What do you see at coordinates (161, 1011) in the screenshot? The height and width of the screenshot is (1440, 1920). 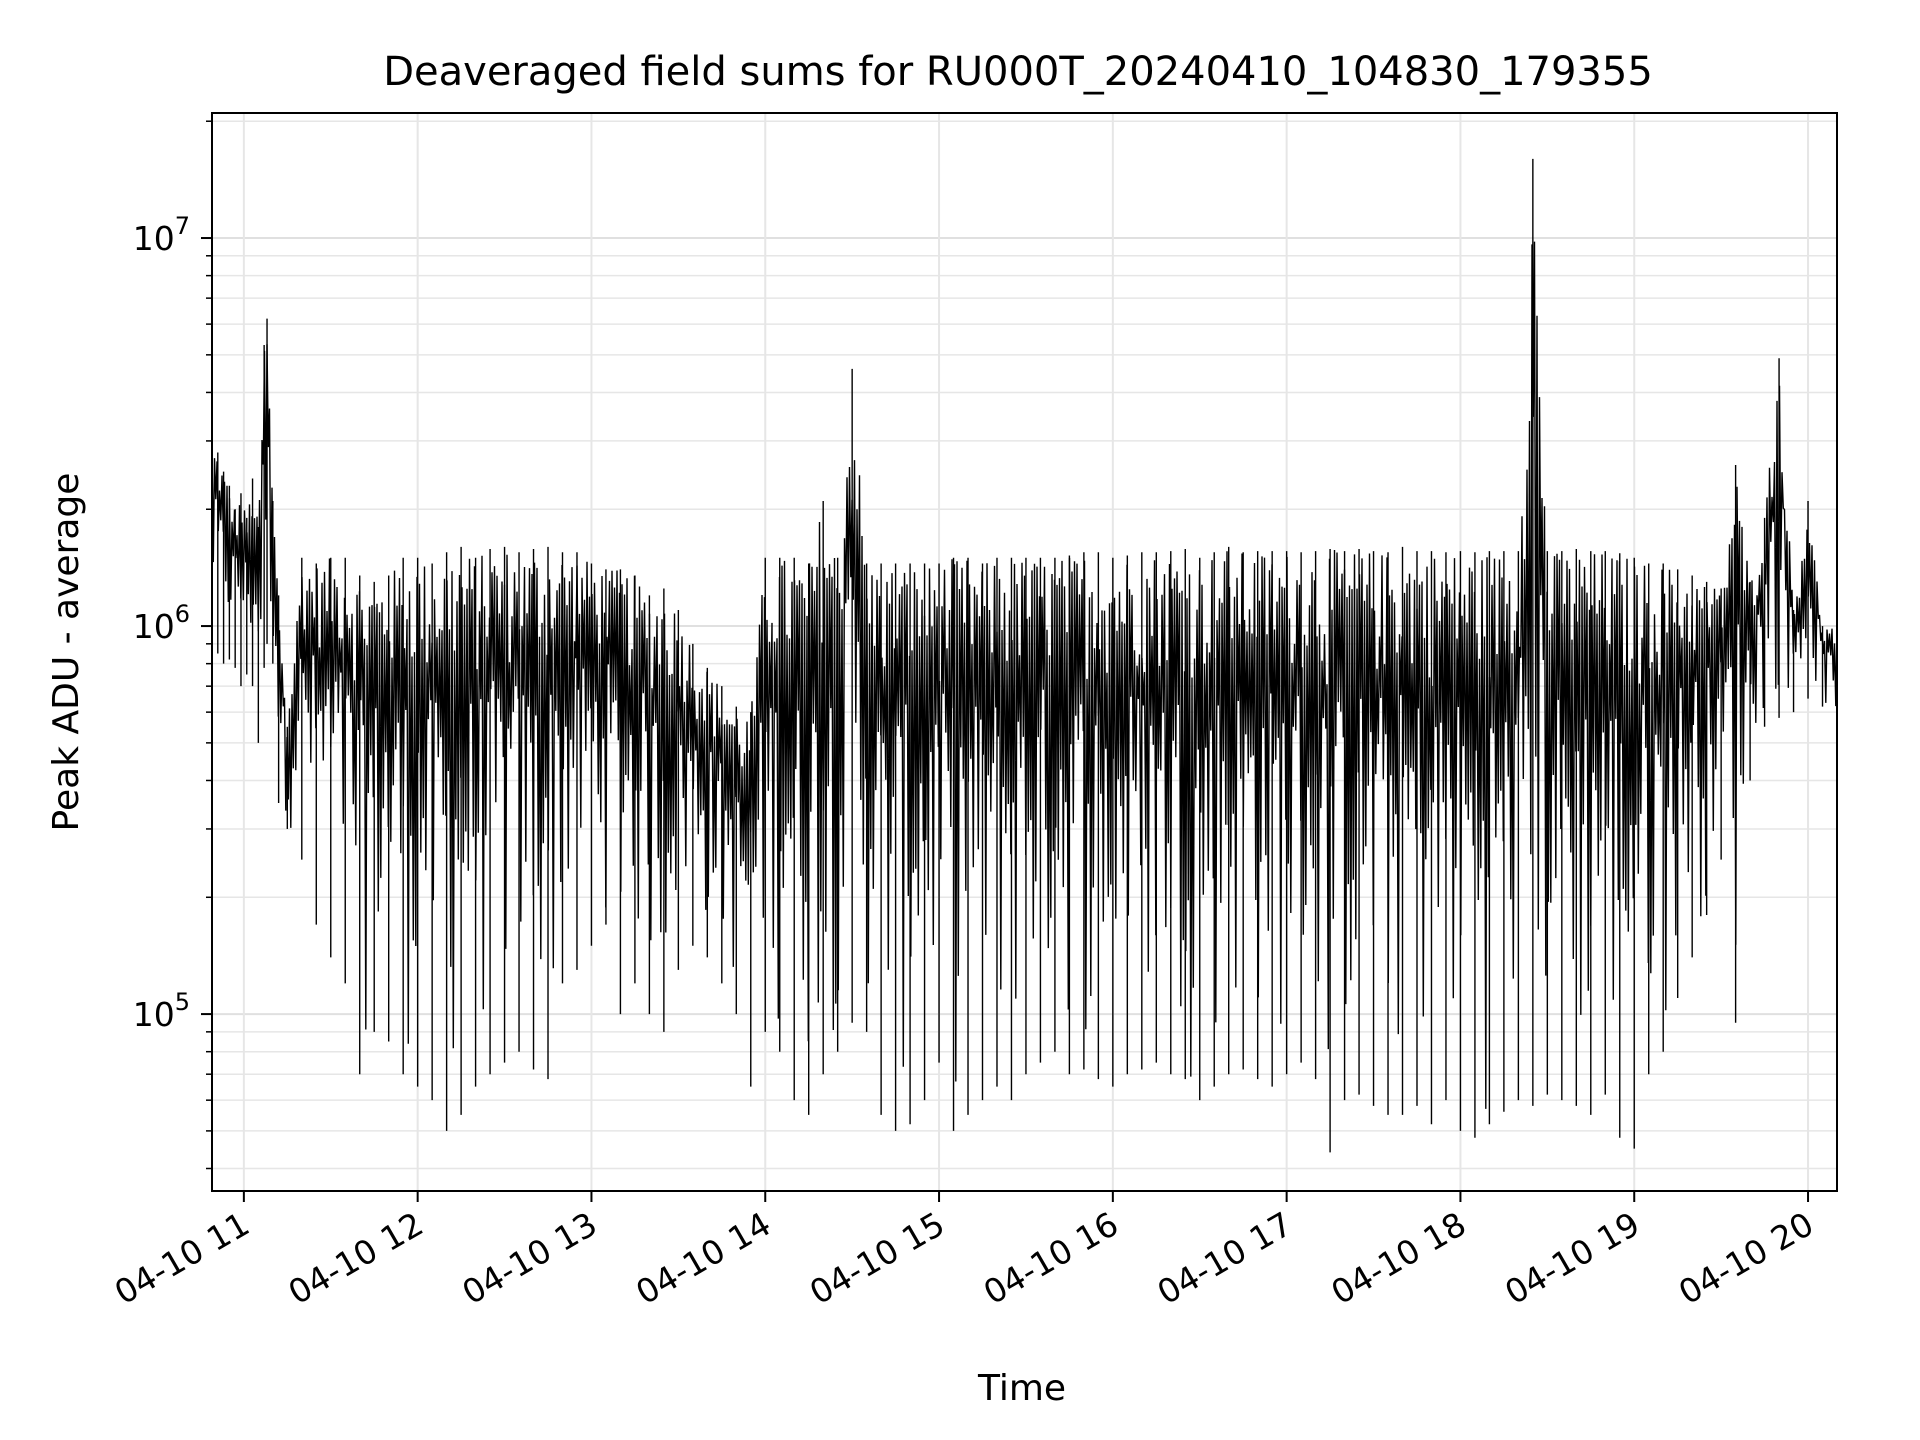 I see `y-tick-label: 10⁵` at bounding box center [161, 1011].